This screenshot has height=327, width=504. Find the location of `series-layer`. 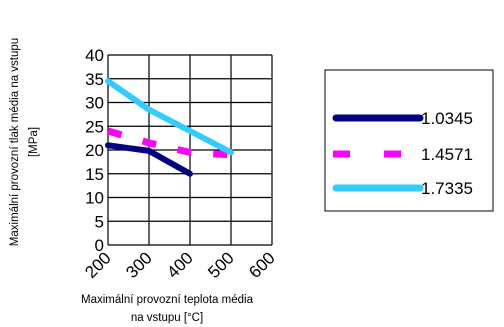

series-layer is located at coordinates (169, 127).